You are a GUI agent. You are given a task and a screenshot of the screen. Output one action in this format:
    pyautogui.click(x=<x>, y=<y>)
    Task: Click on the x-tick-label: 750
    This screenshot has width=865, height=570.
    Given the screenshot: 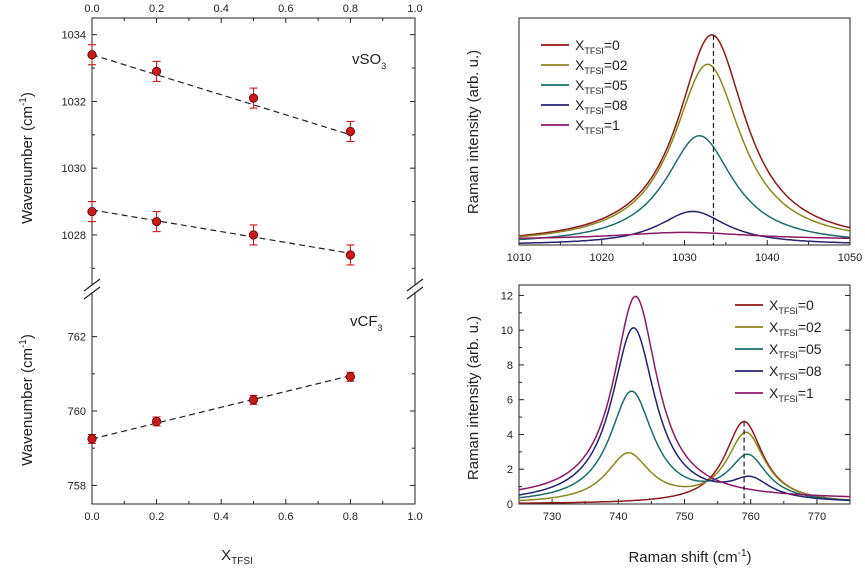 What is the action you would take?
    pyautogui.click(x=684, y=517)
    